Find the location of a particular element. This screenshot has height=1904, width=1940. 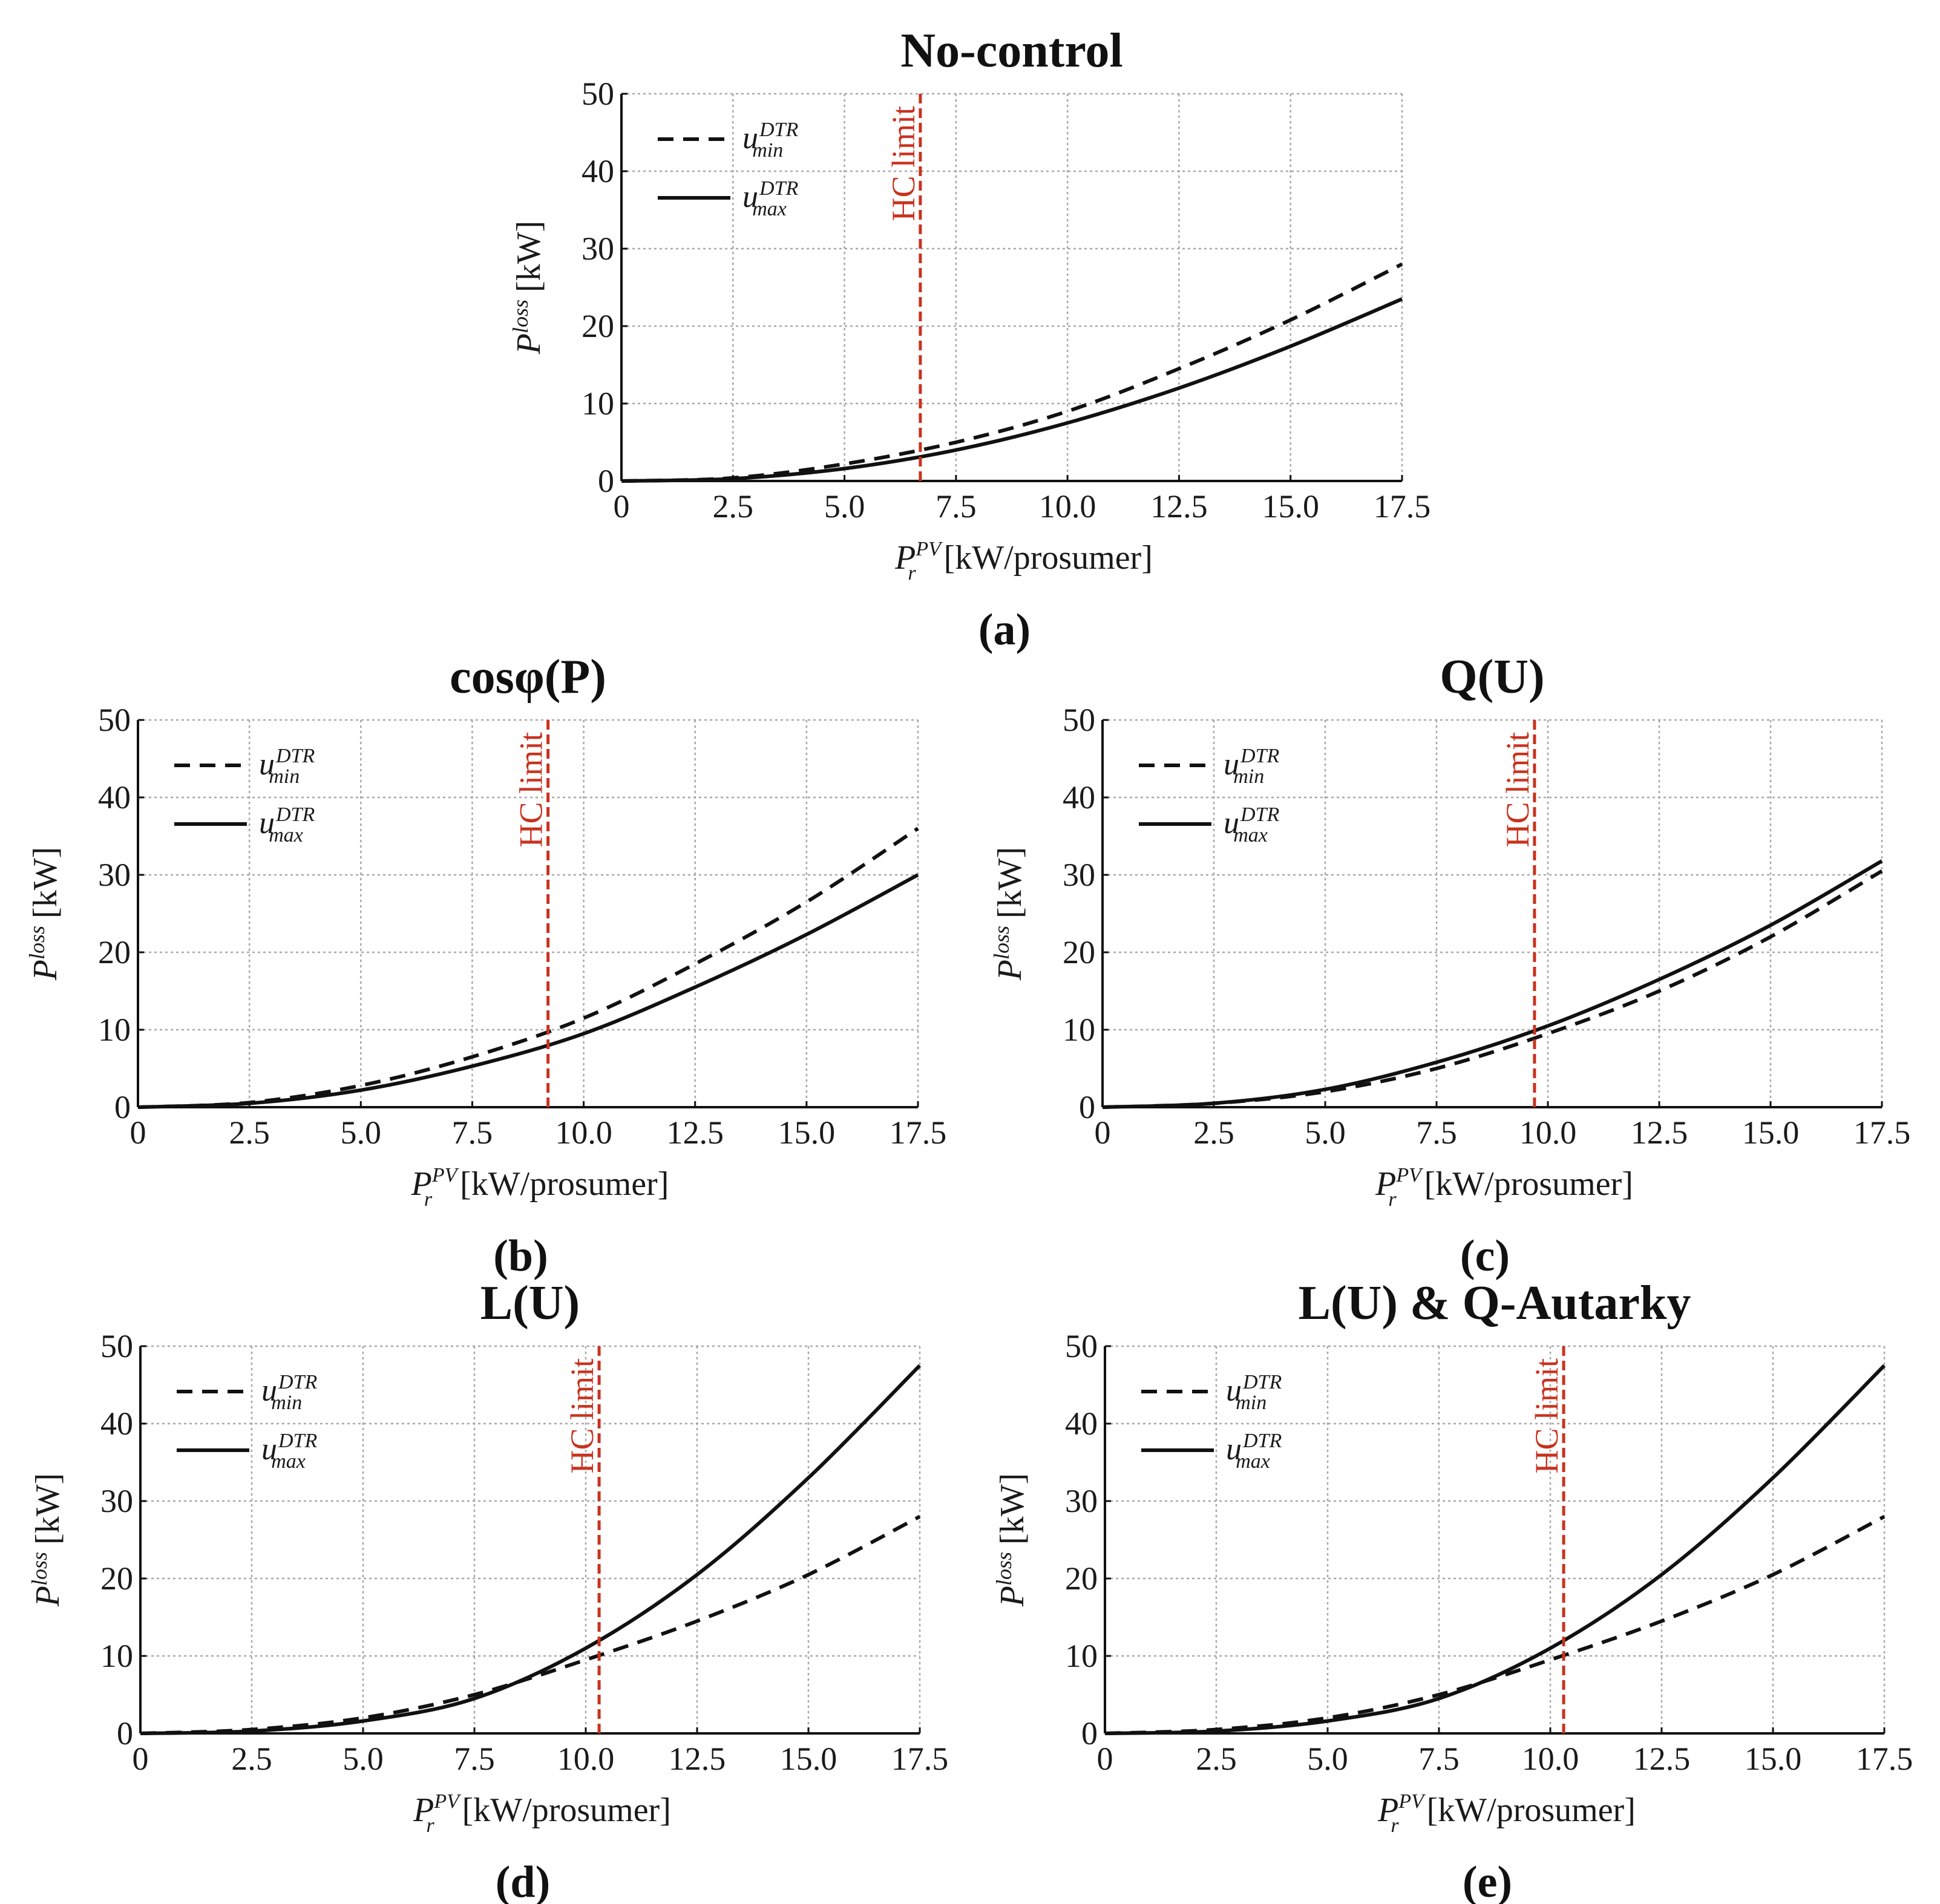

chart-title: No-control is located at coordinates (1011, 50).